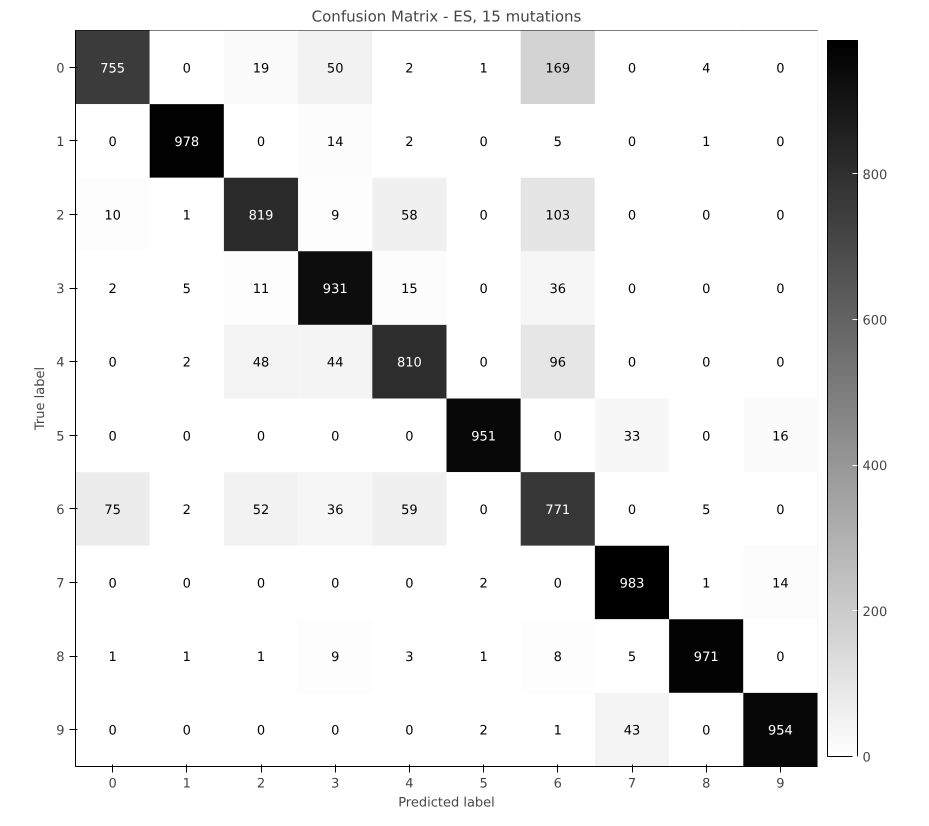 The height and width of the screenshot is (826, 929). What do you see at coordinates (780, 436) in the screenshot?
I see `data-label: 16` at bounding box center [780, 436].